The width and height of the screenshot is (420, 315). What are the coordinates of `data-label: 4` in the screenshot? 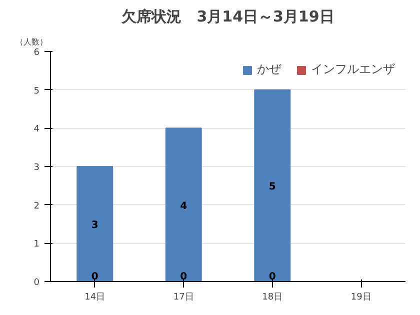 It's located at (184, 206).